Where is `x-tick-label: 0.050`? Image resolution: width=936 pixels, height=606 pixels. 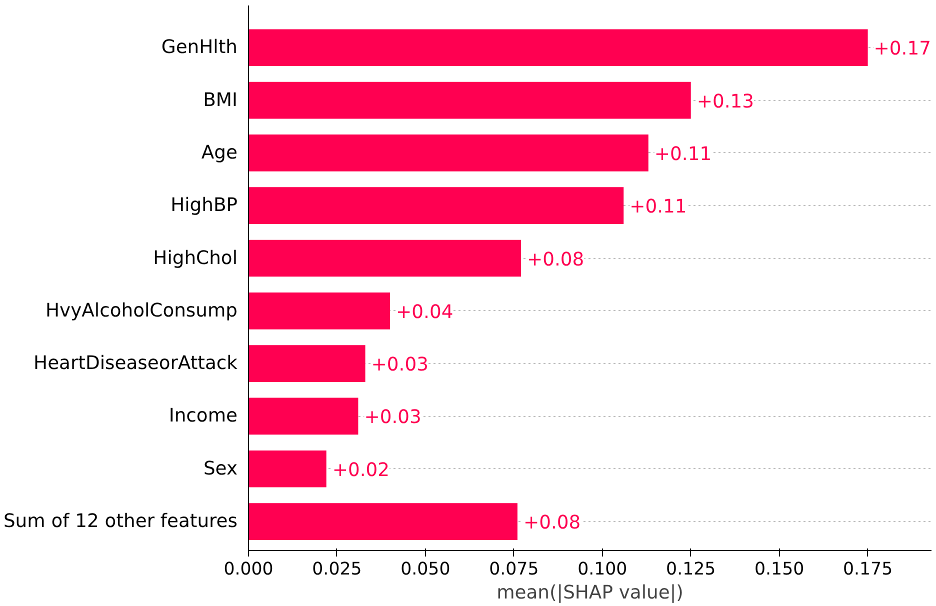 x-tick-label: 0.050 is located at coordinates (425, 570).